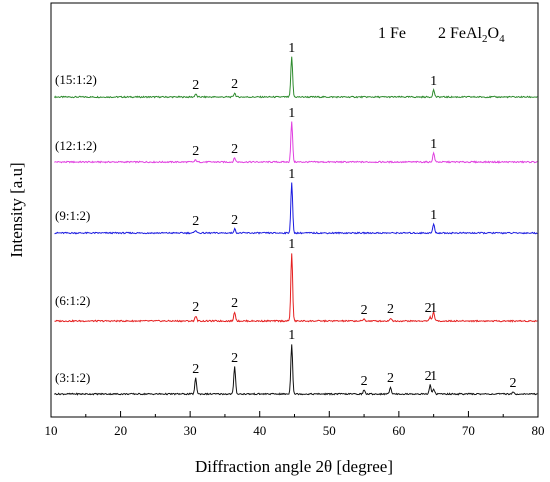  Describe the element at coordinates (468, 430) in the screenshot. I see `x-tick-label: 70` at that location.